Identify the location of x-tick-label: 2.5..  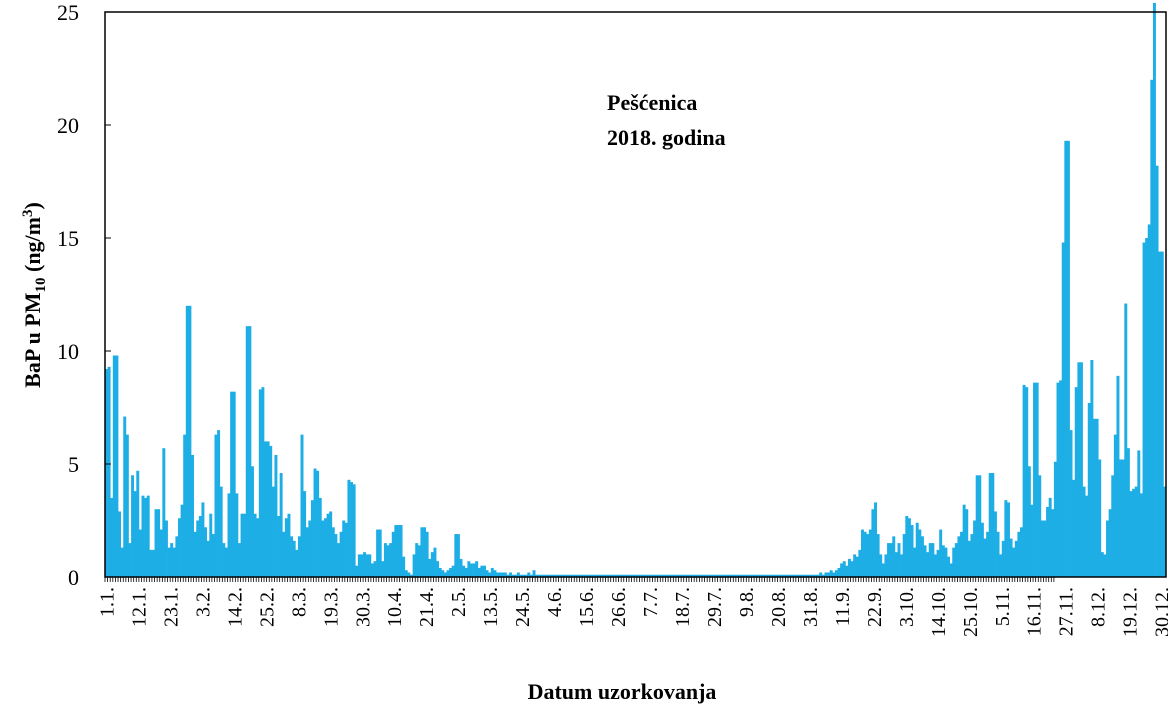
(459, 602).